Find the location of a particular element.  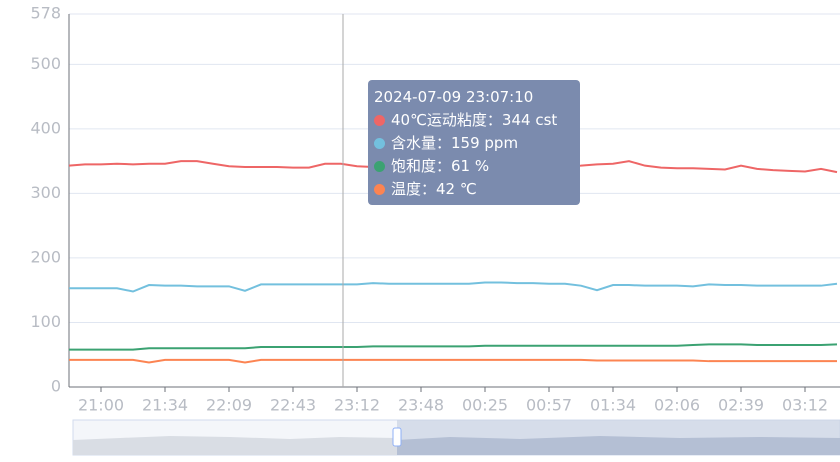

zoom-shadow is located at coordinates (235, 445).